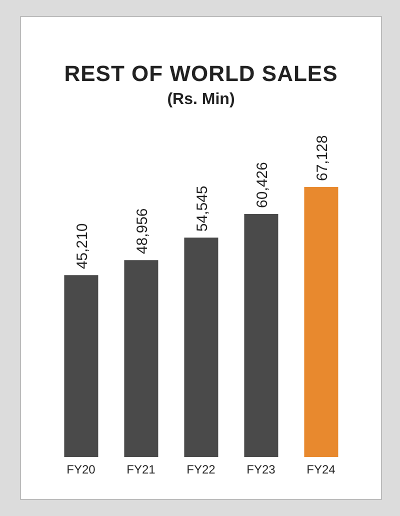 Image resolution: width=400 pixels, height=516 pixels. Describe the element at coordinates (201, 74) in the screenshot. I see `chart-title: REST OF WORLD SALES` at that location.